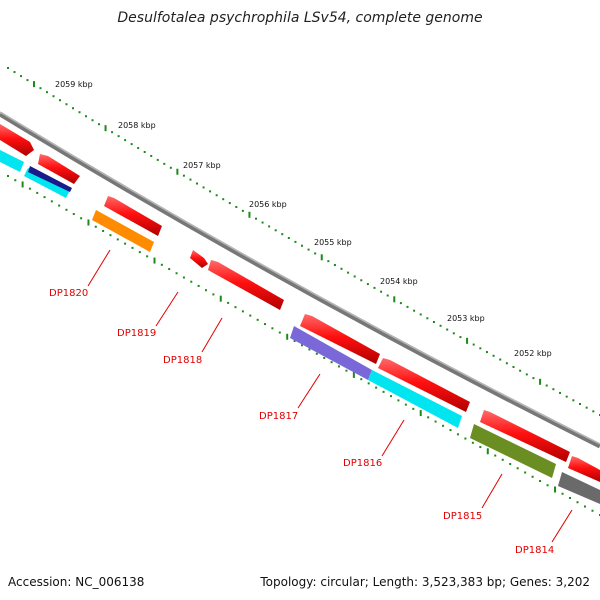 The height and width of the screenshot is (600, 600). I want to click on scale-label: 2059 kbp, so click(74, 84).